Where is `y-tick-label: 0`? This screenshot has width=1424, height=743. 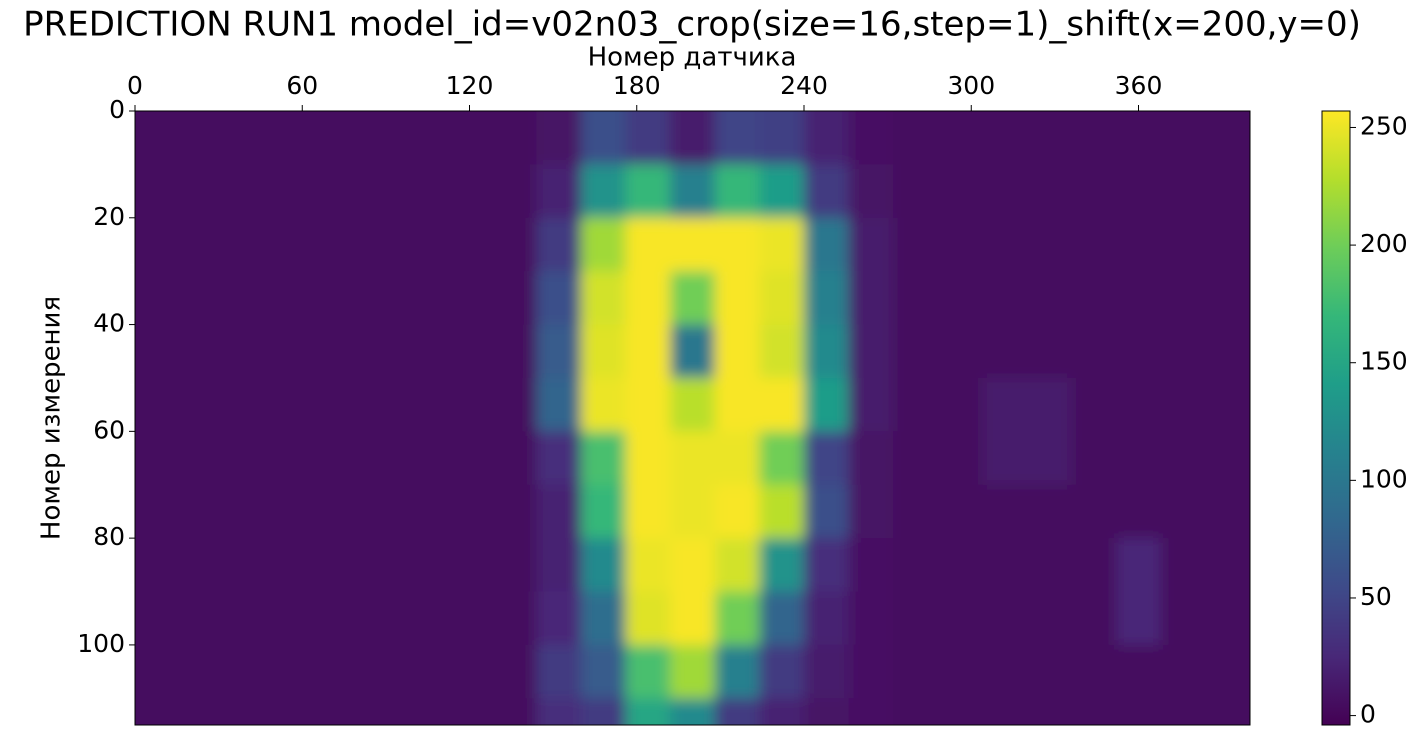
y-tick-label: 0 is located at coordinates (117, 109).